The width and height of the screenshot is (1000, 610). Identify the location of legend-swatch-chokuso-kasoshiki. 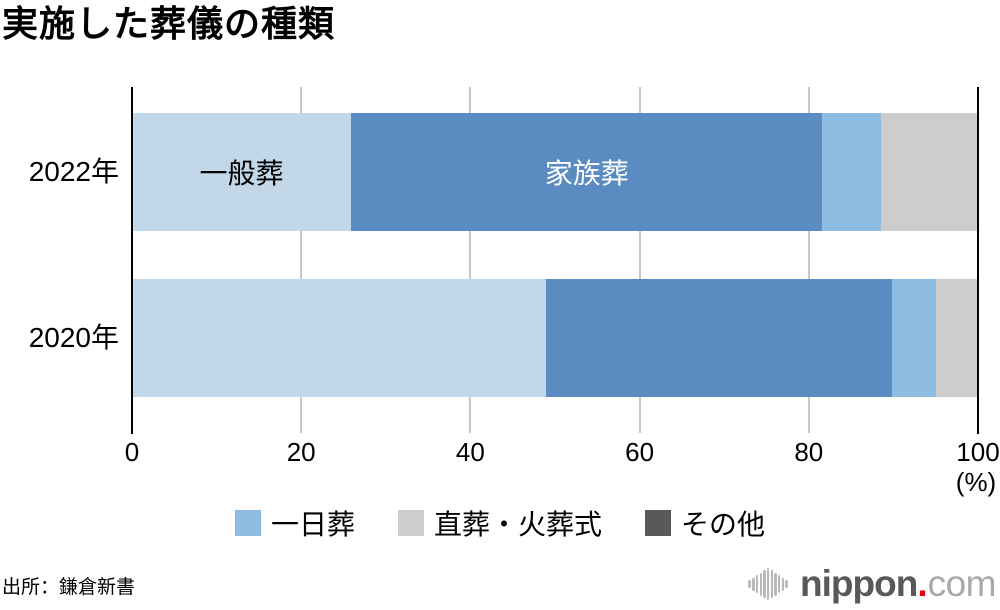
(410, 523).